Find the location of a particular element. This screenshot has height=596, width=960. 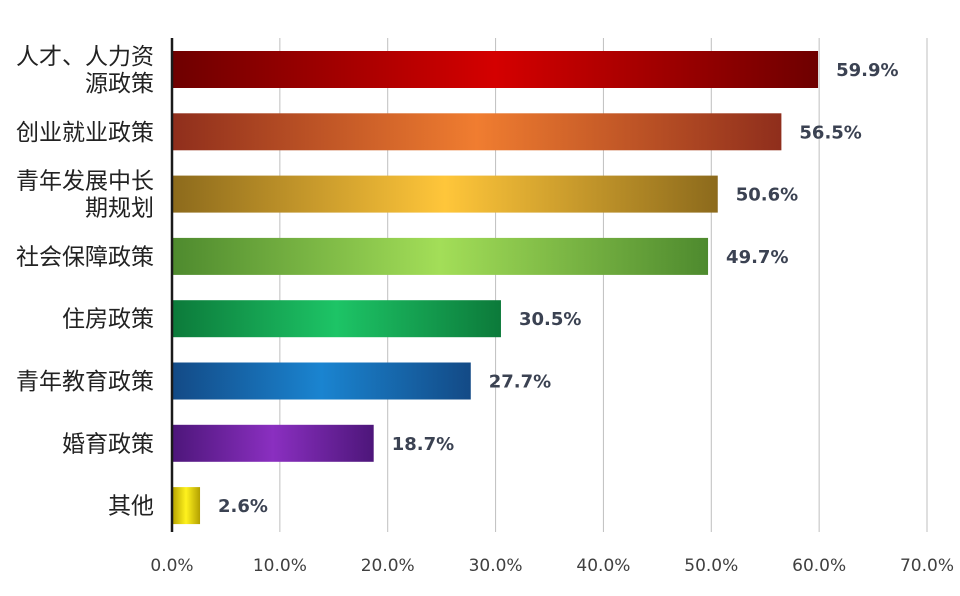

category-label: 社会保障政策 is located at coordinates (85, 257).